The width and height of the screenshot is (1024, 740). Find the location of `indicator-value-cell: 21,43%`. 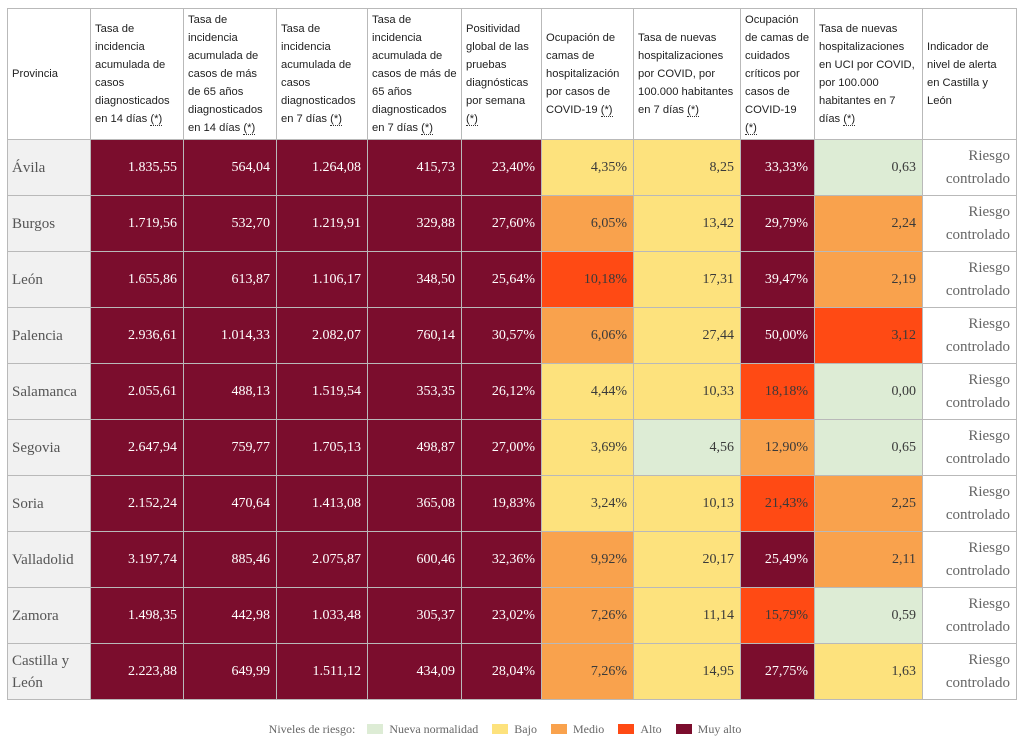

indicator-value-cell: 21,43% is located at coordinates (777, 503).